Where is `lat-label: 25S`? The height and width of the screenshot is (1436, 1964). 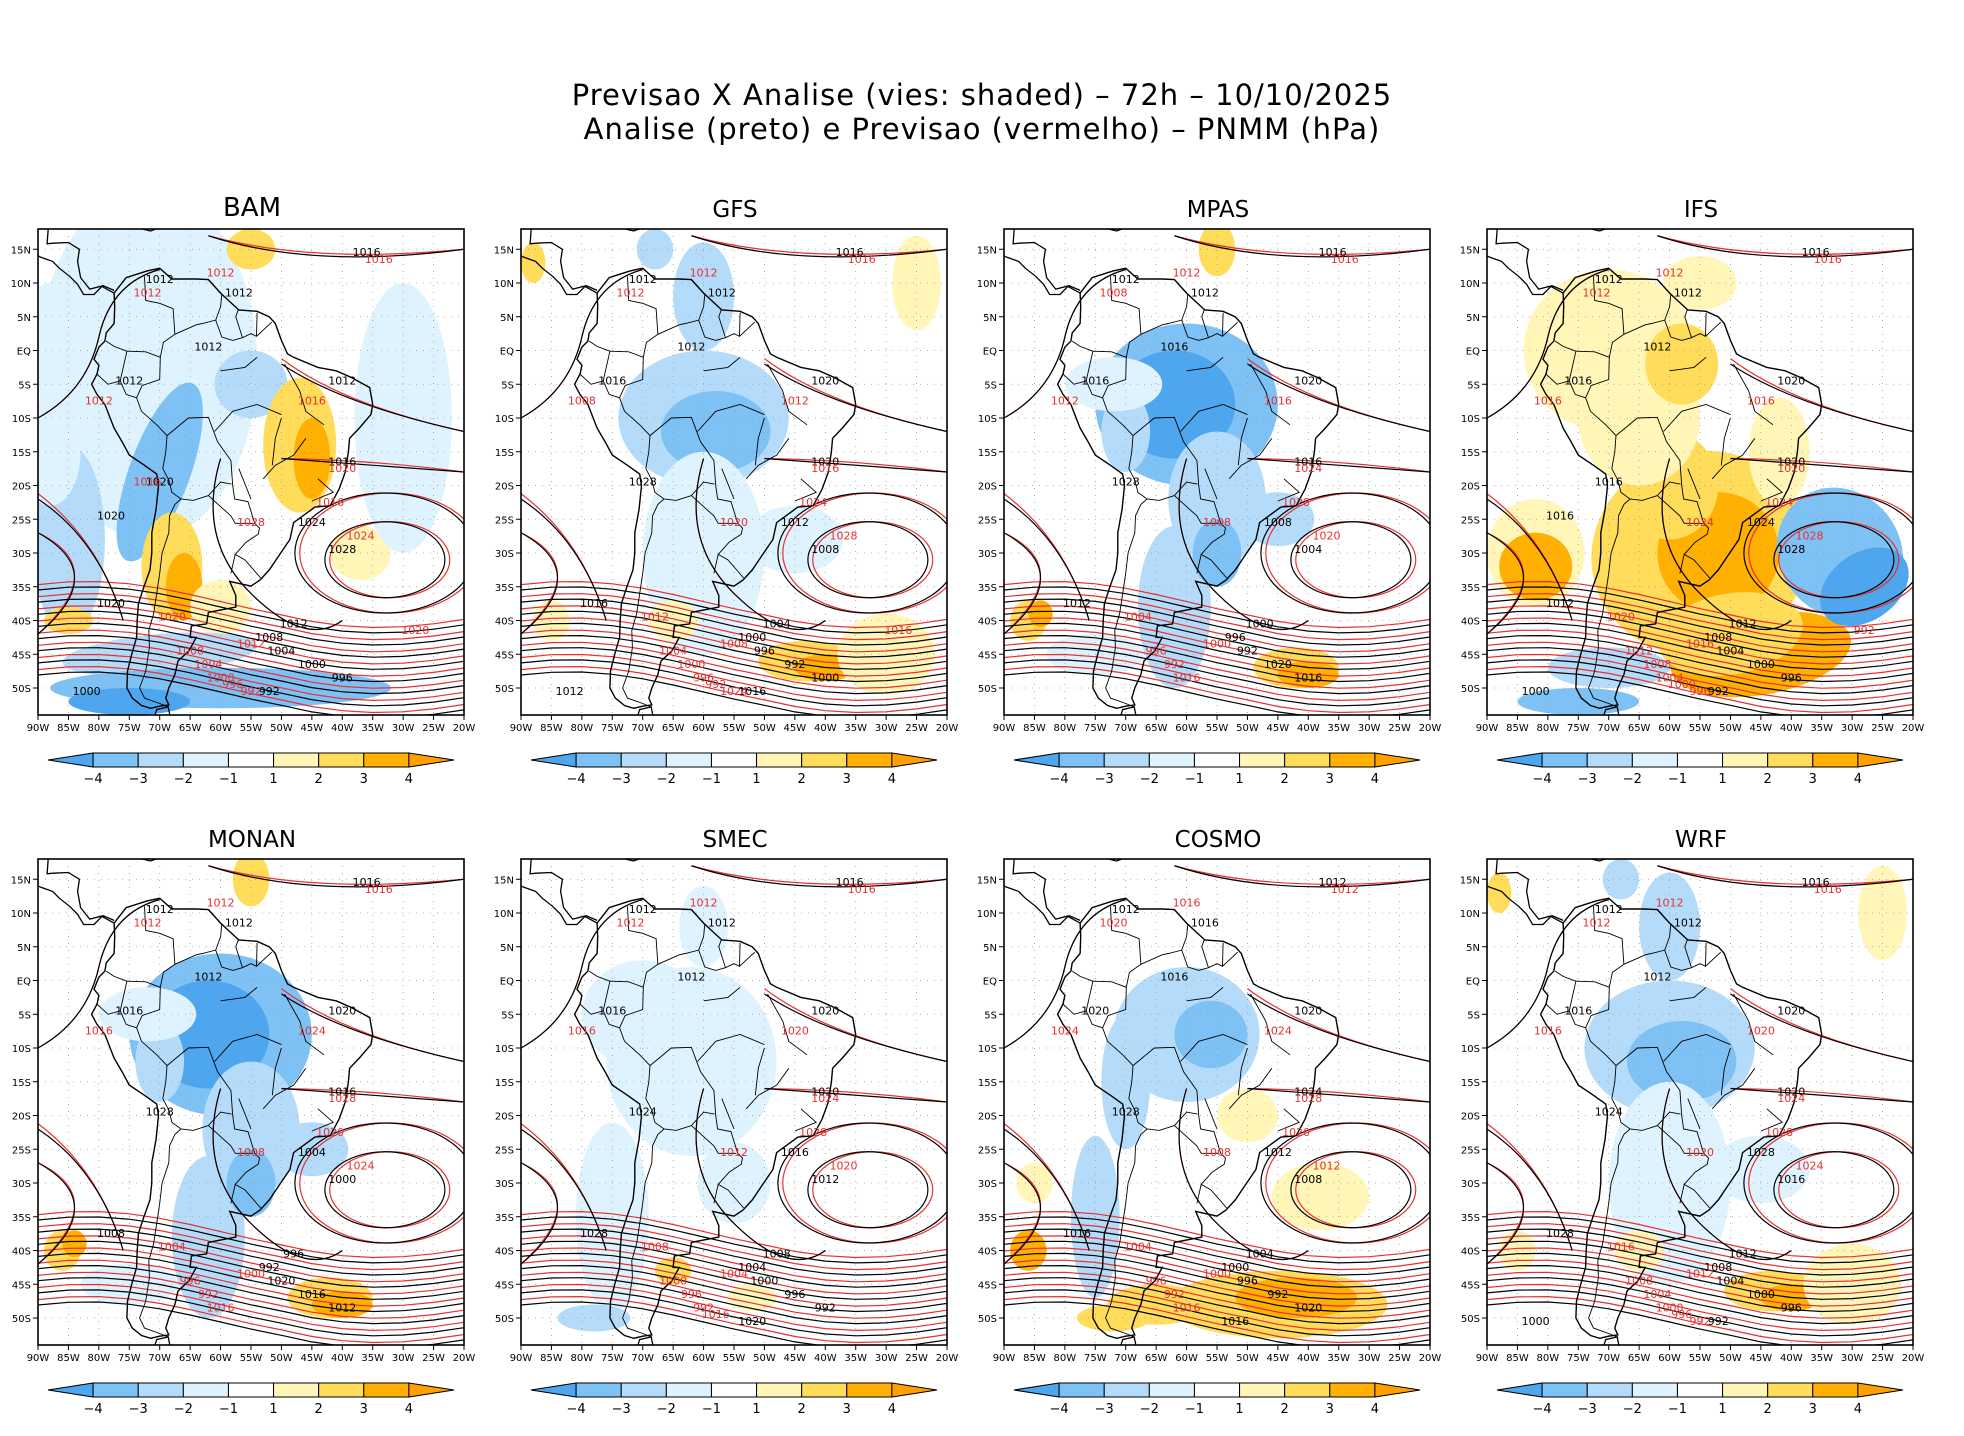
lat-label: 25S is located at coordinates (1470, 1150).